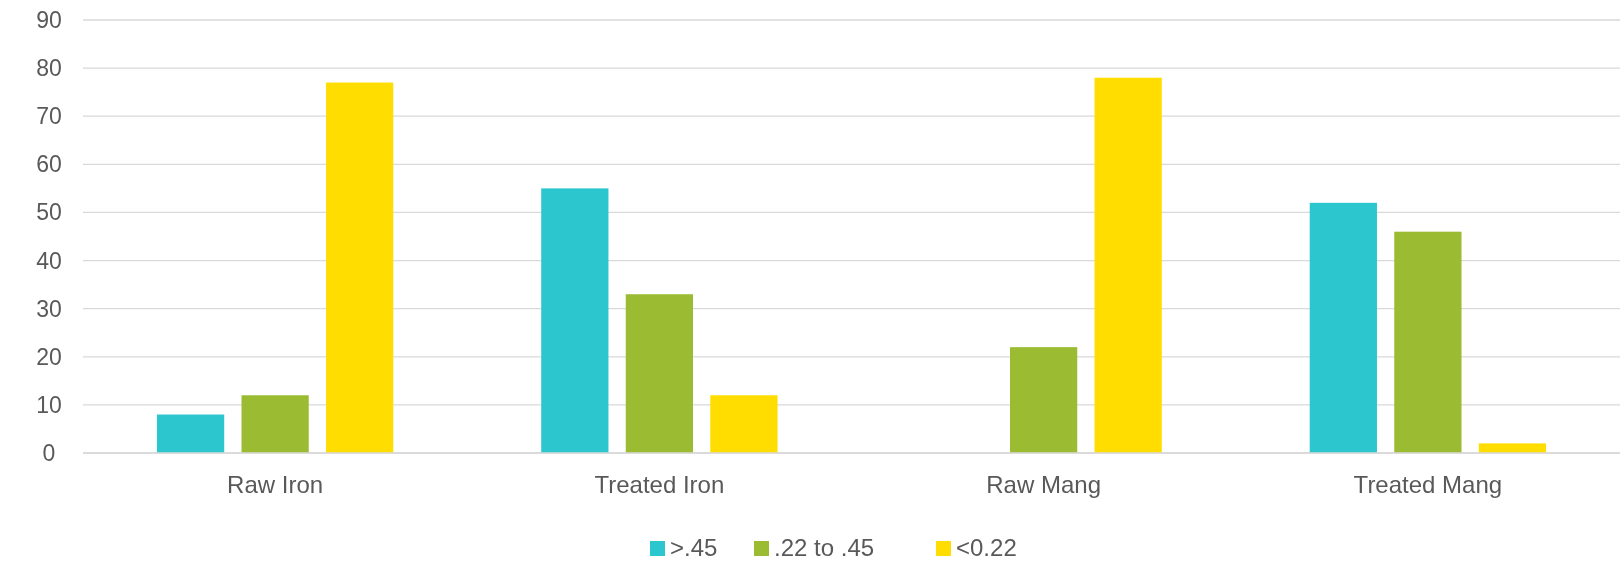  I want to click on x-tick-label: Raw Iron, so click(275, 484).